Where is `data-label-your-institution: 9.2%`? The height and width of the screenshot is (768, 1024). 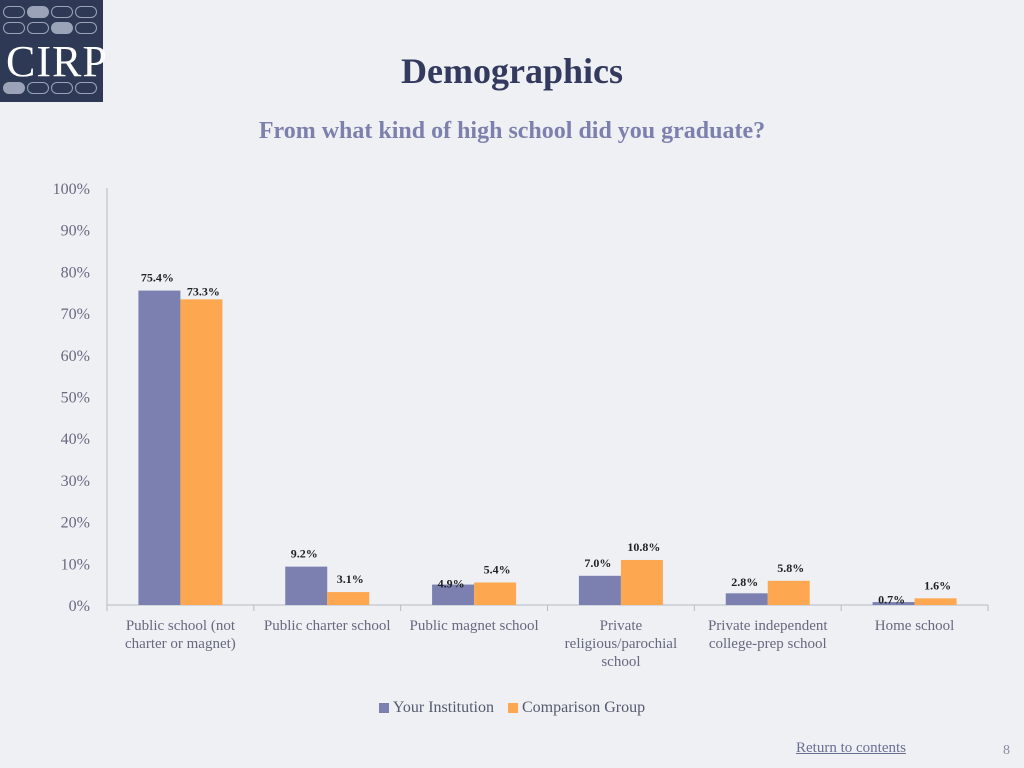 data-label-your-institution: 9.2% is located at coordinates (304, 554).